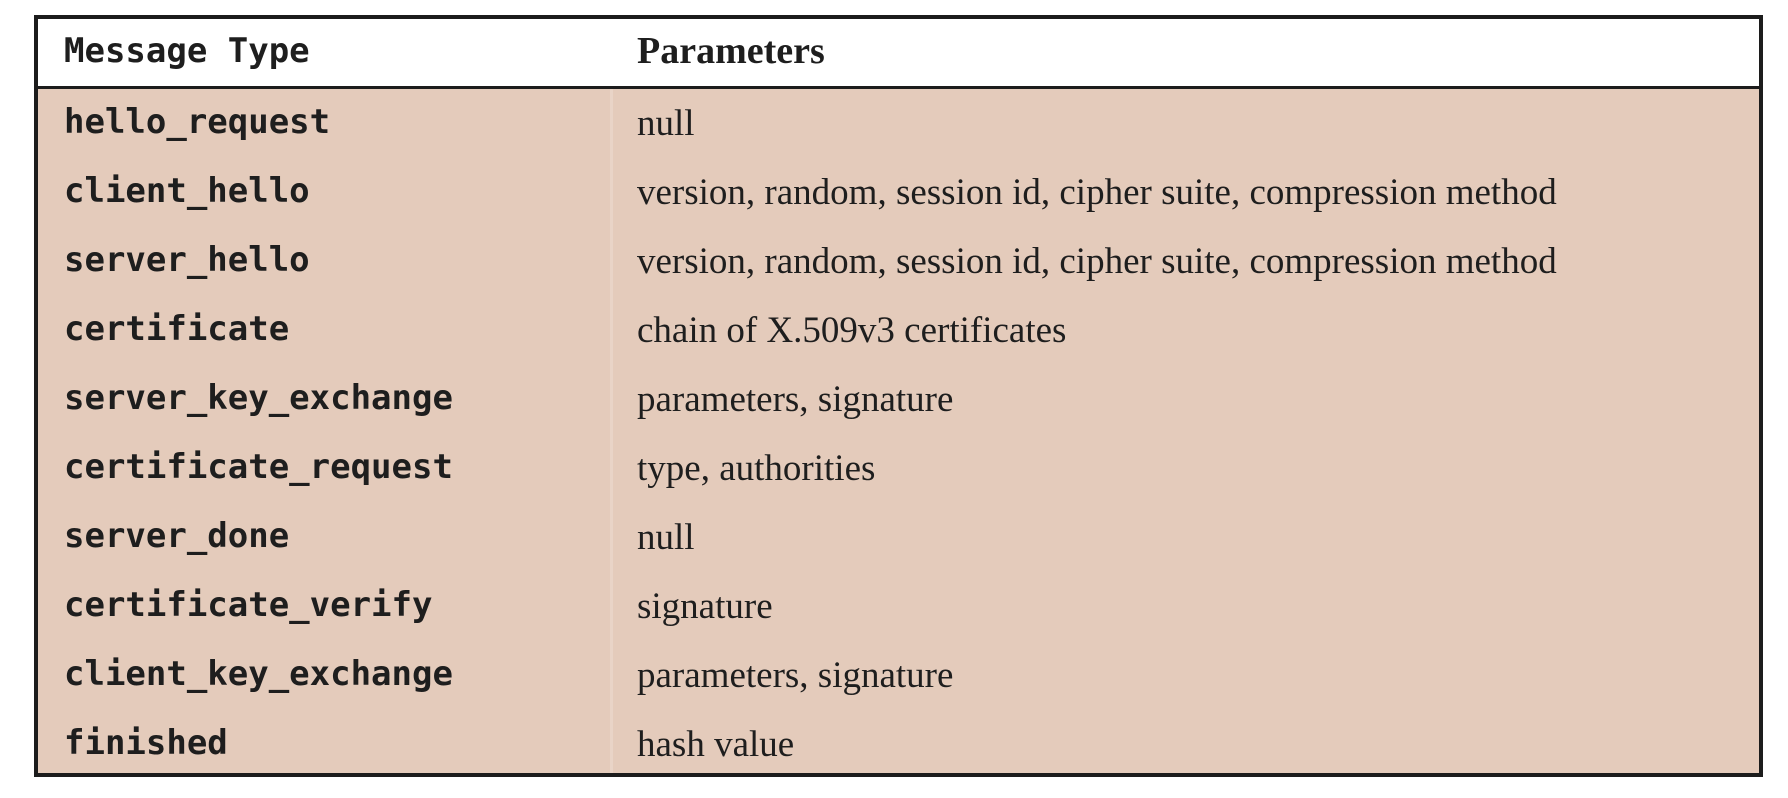 The height and width of the screenshot is (798, 1788). I want to click on parameters-cell: chain of X.509v3 certificates, so click(852, 330).